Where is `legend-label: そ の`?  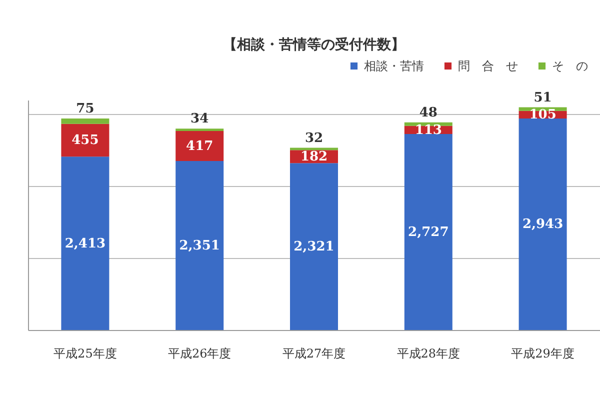 legend-label: そ の is located at coordinates (570, 66).